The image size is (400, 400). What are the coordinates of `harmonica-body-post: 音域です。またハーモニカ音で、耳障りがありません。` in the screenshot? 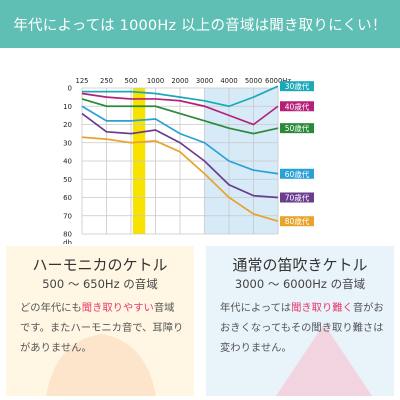 It's located at (102, 328).